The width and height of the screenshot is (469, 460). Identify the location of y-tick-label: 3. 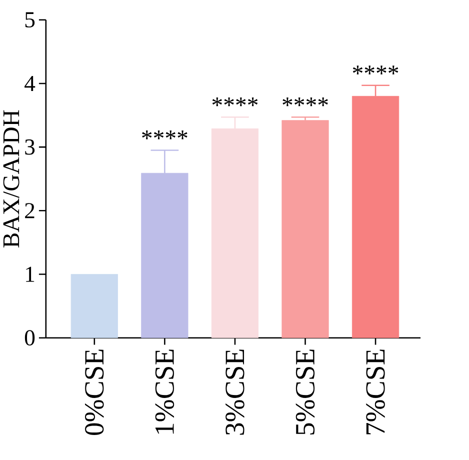
(30, 147).